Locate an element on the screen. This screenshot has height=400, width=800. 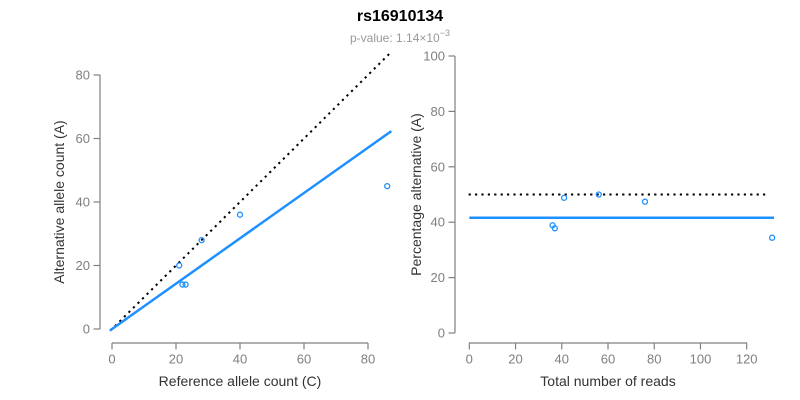
x-tick-label: 120 is located at coordinates (747, 359).